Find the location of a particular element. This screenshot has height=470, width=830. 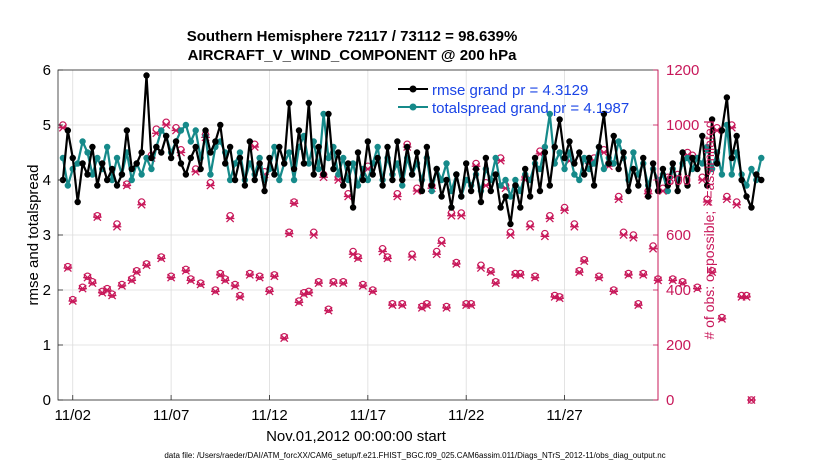

left-tick-label: 6 is located at coordinates (47, 70).